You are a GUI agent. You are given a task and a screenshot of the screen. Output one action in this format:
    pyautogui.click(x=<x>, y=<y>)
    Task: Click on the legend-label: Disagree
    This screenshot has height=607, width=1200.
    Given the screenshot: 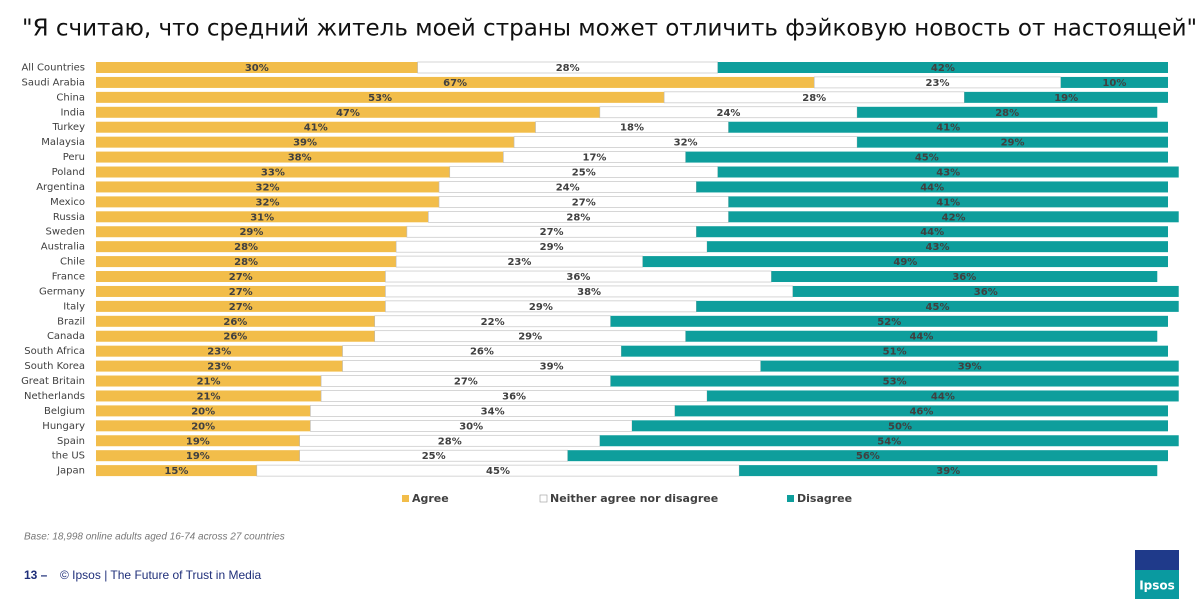 What is the action you would take?
    pyautogui.click(x=824, y=498)
    